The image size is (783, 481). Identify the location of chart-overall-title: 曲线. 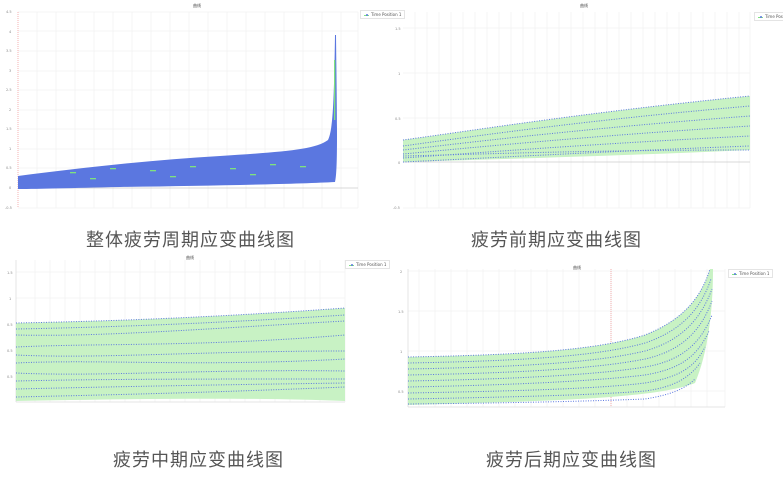
(197, 5).